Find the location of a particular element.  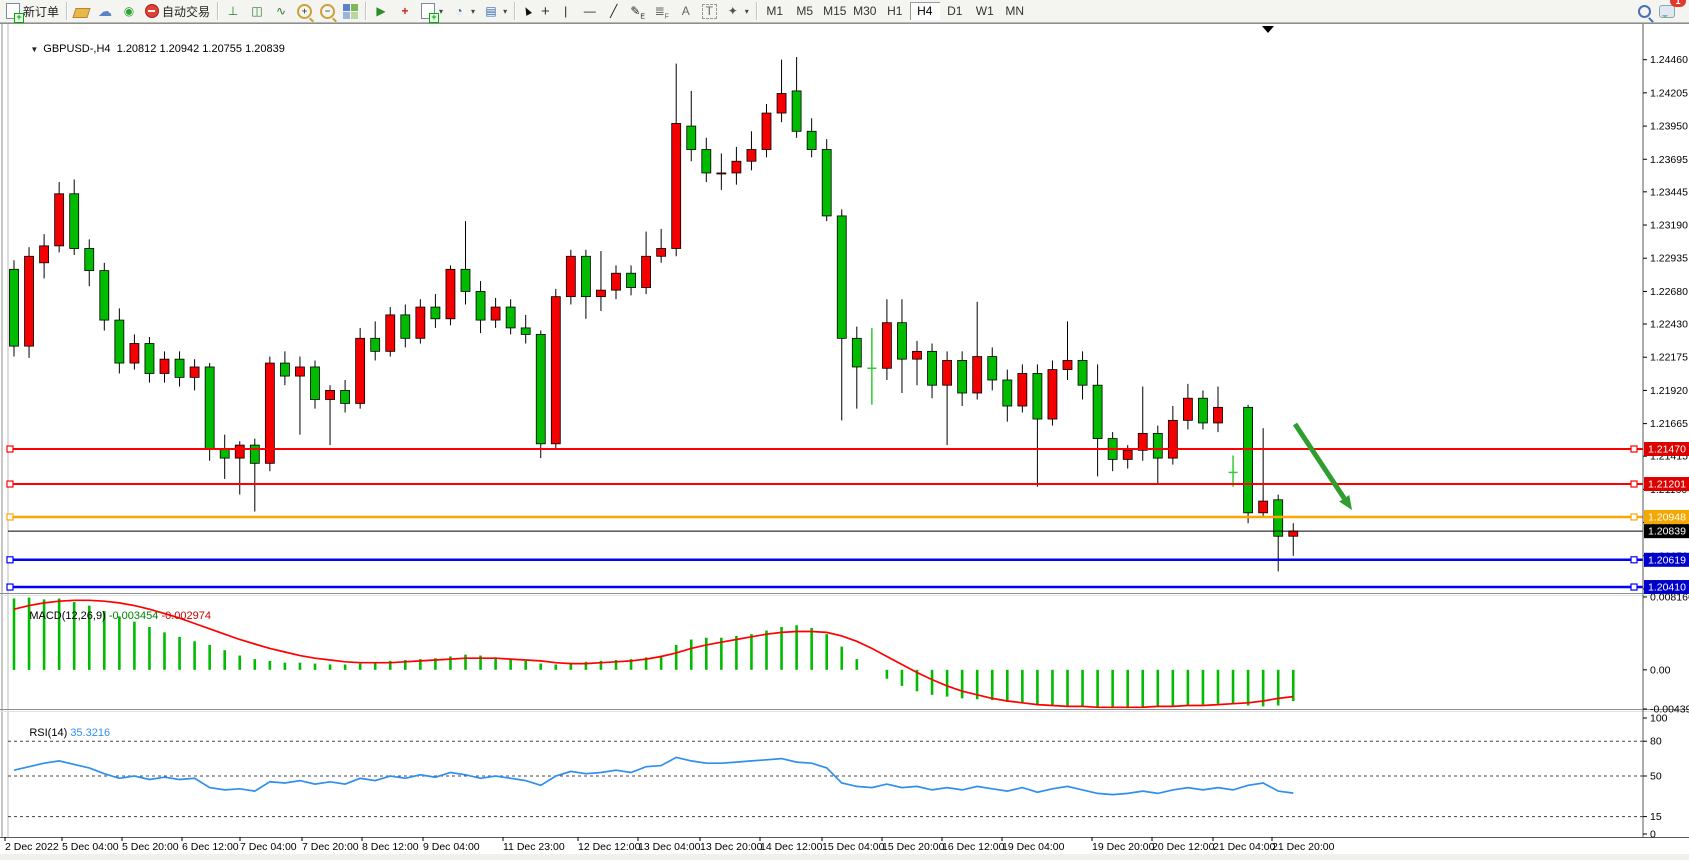

timeframe-h1-button: H1 is located at coordinates (895, 11).